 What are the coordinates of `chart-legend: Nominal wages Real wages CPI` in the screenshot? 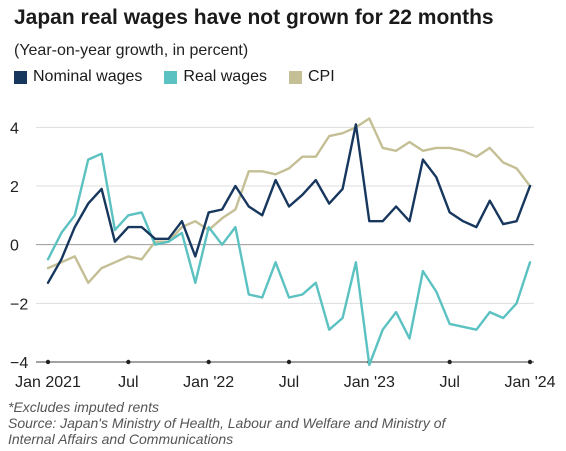 It's located at (174, 77).